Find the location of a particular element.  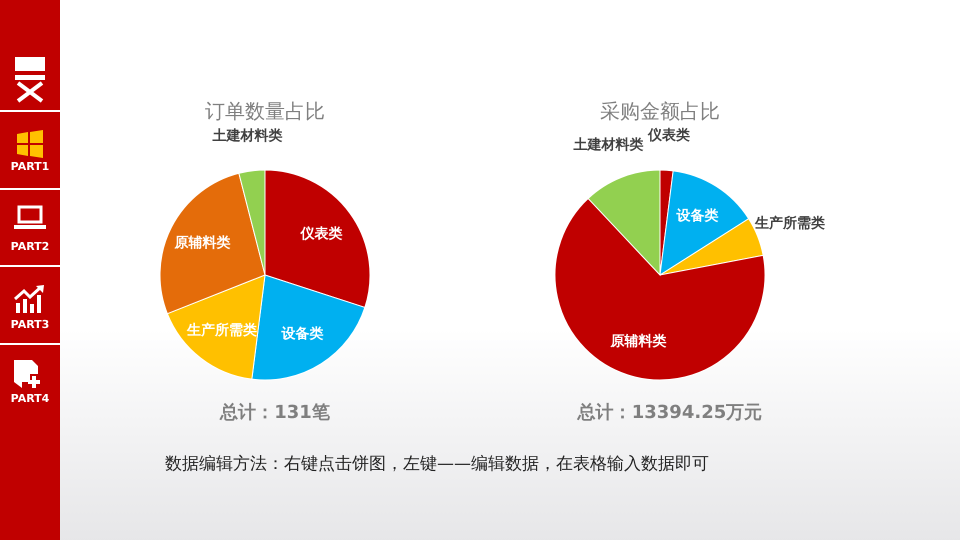

chart-title: 订单数量占比 is located at coordinates (265, 111).